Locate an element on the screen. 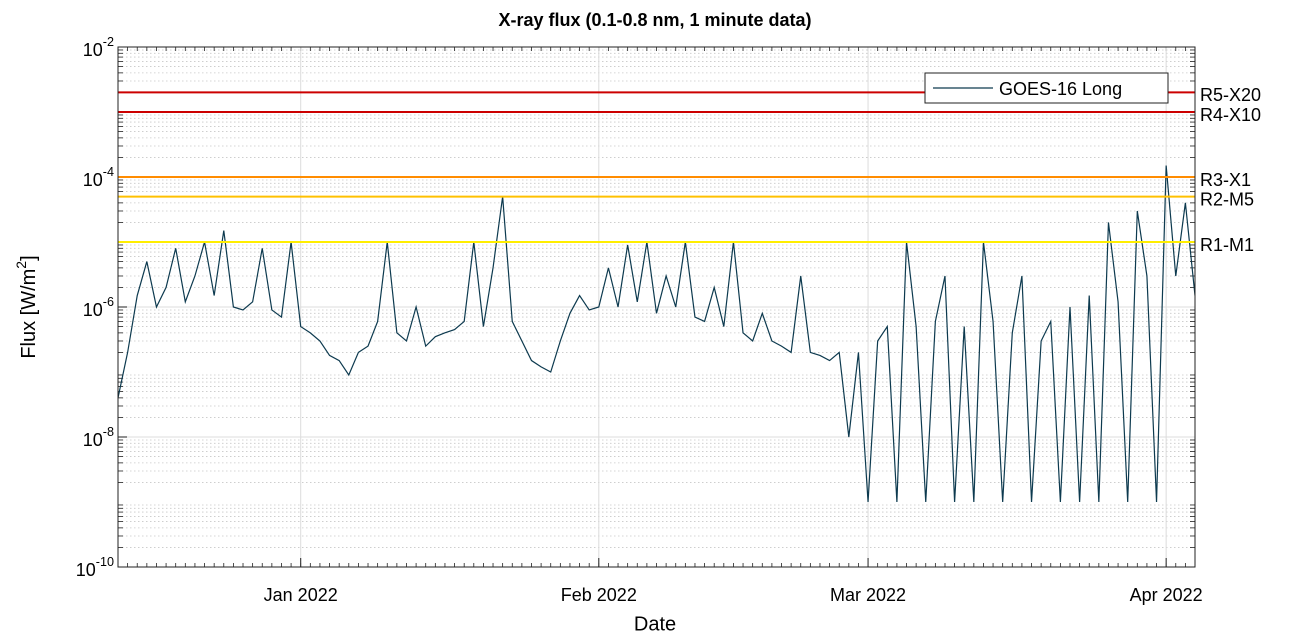  y-tick-label: 10⁻⁸ is located at coordinates (98, 437).